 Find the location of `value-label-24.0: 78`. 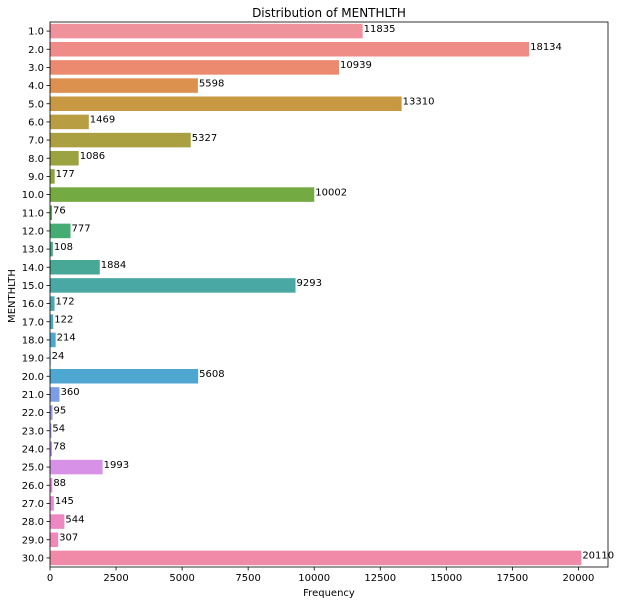

value-label-24.0: 78 is located at coordinates (59, 447).